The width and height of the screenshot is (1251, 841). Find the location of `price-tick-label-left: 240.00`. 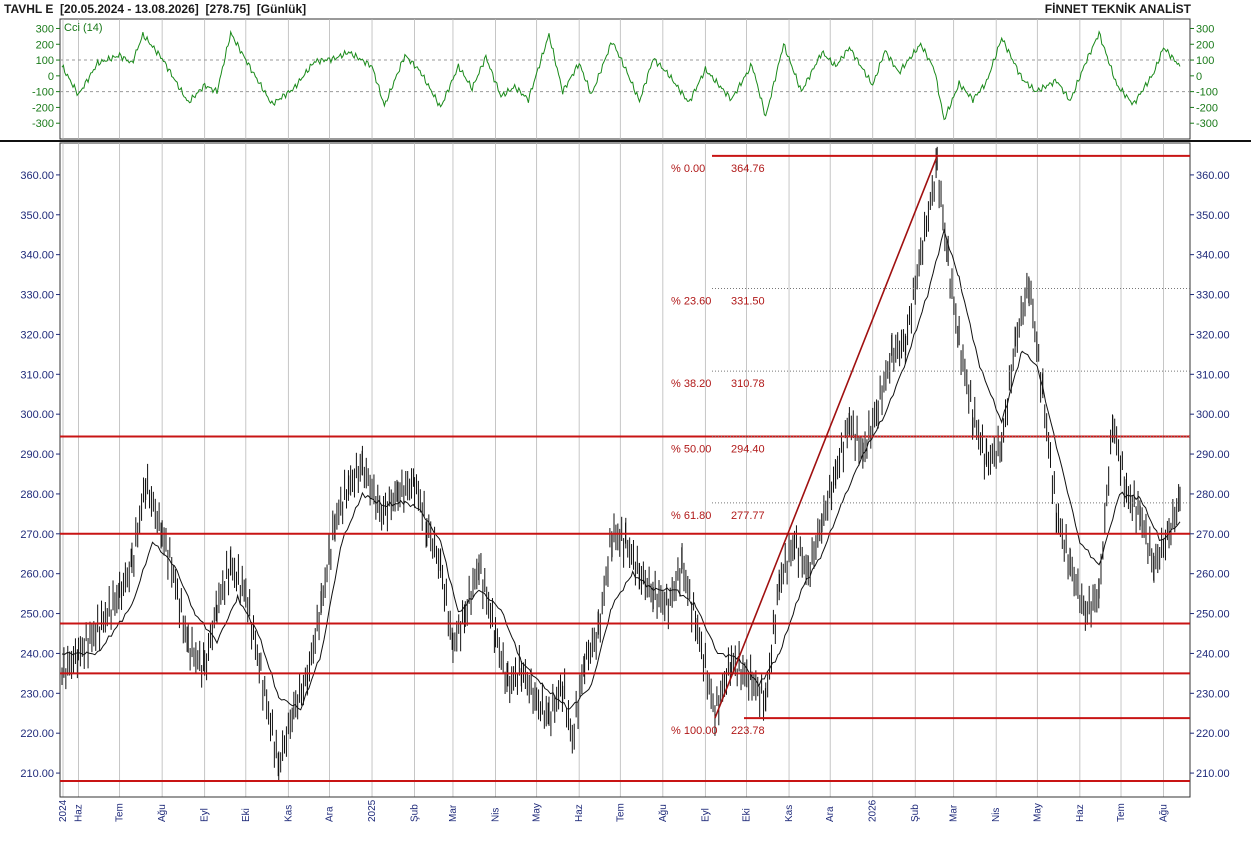

price-tick-label-left: 240.00 is located at coordinates (37, 654).